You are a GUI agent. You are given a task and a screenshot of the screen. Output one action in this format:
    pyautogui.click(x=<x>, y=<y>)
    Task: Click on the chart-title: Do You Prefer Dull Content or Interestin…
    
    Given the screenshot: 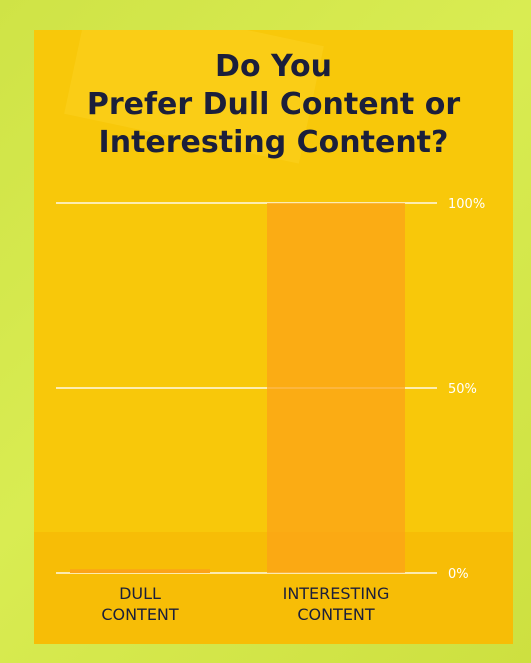 What is the action you would take?
    pyautogui.click(x=273, y=104)
    